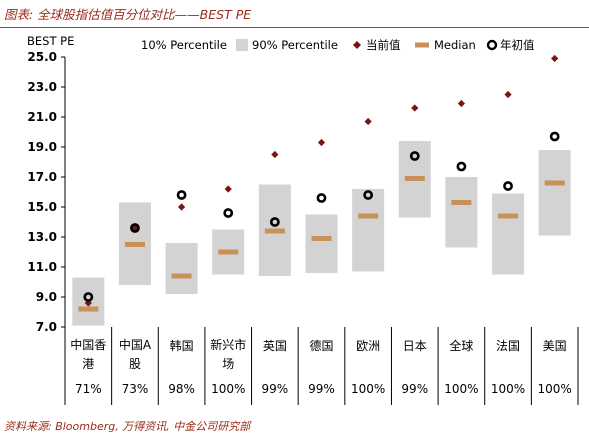 Image resolution: width=589 pixels, height=442 pixels. What do you see at coordinates (275, 346) in the screenshot?
I see `category-label: 英国` at bounding box center [275, 346].